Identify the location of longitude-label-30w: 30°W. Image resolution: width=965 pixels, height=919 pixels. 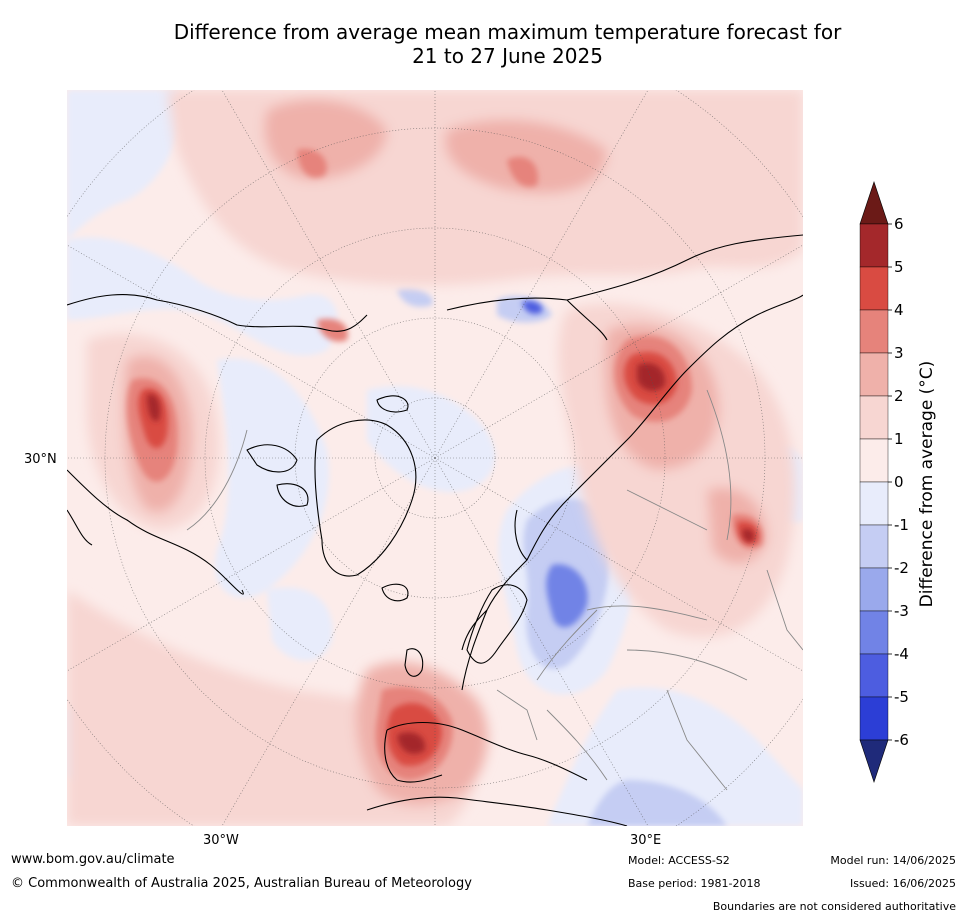
(221, 840).